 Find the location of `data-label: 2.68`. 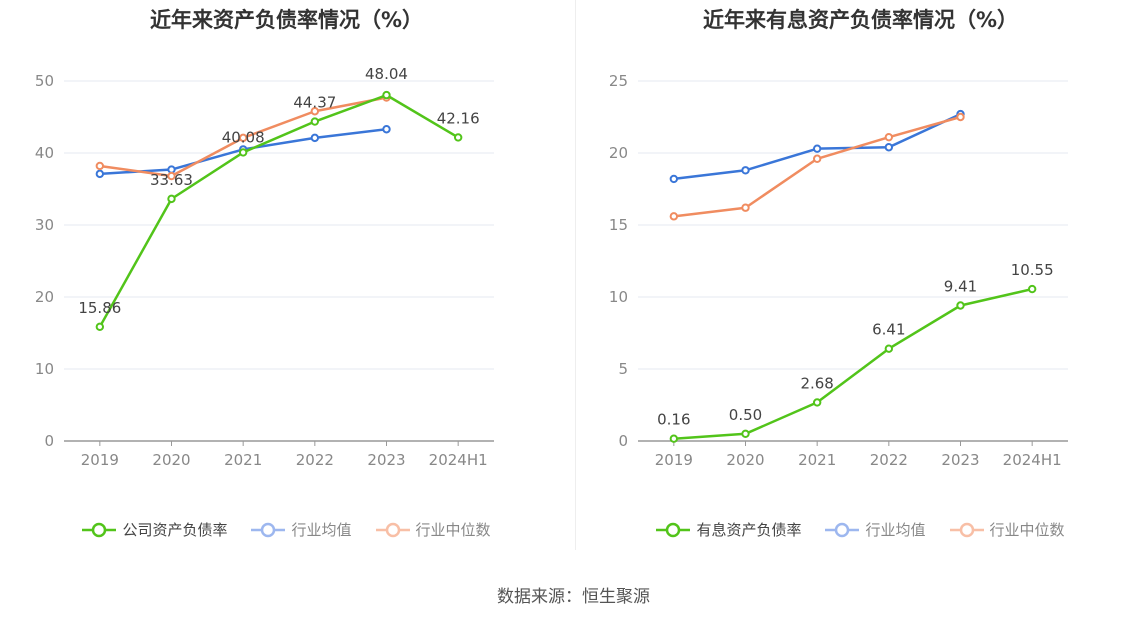

data-label: 2.68 is located at coordinates (816, 383).